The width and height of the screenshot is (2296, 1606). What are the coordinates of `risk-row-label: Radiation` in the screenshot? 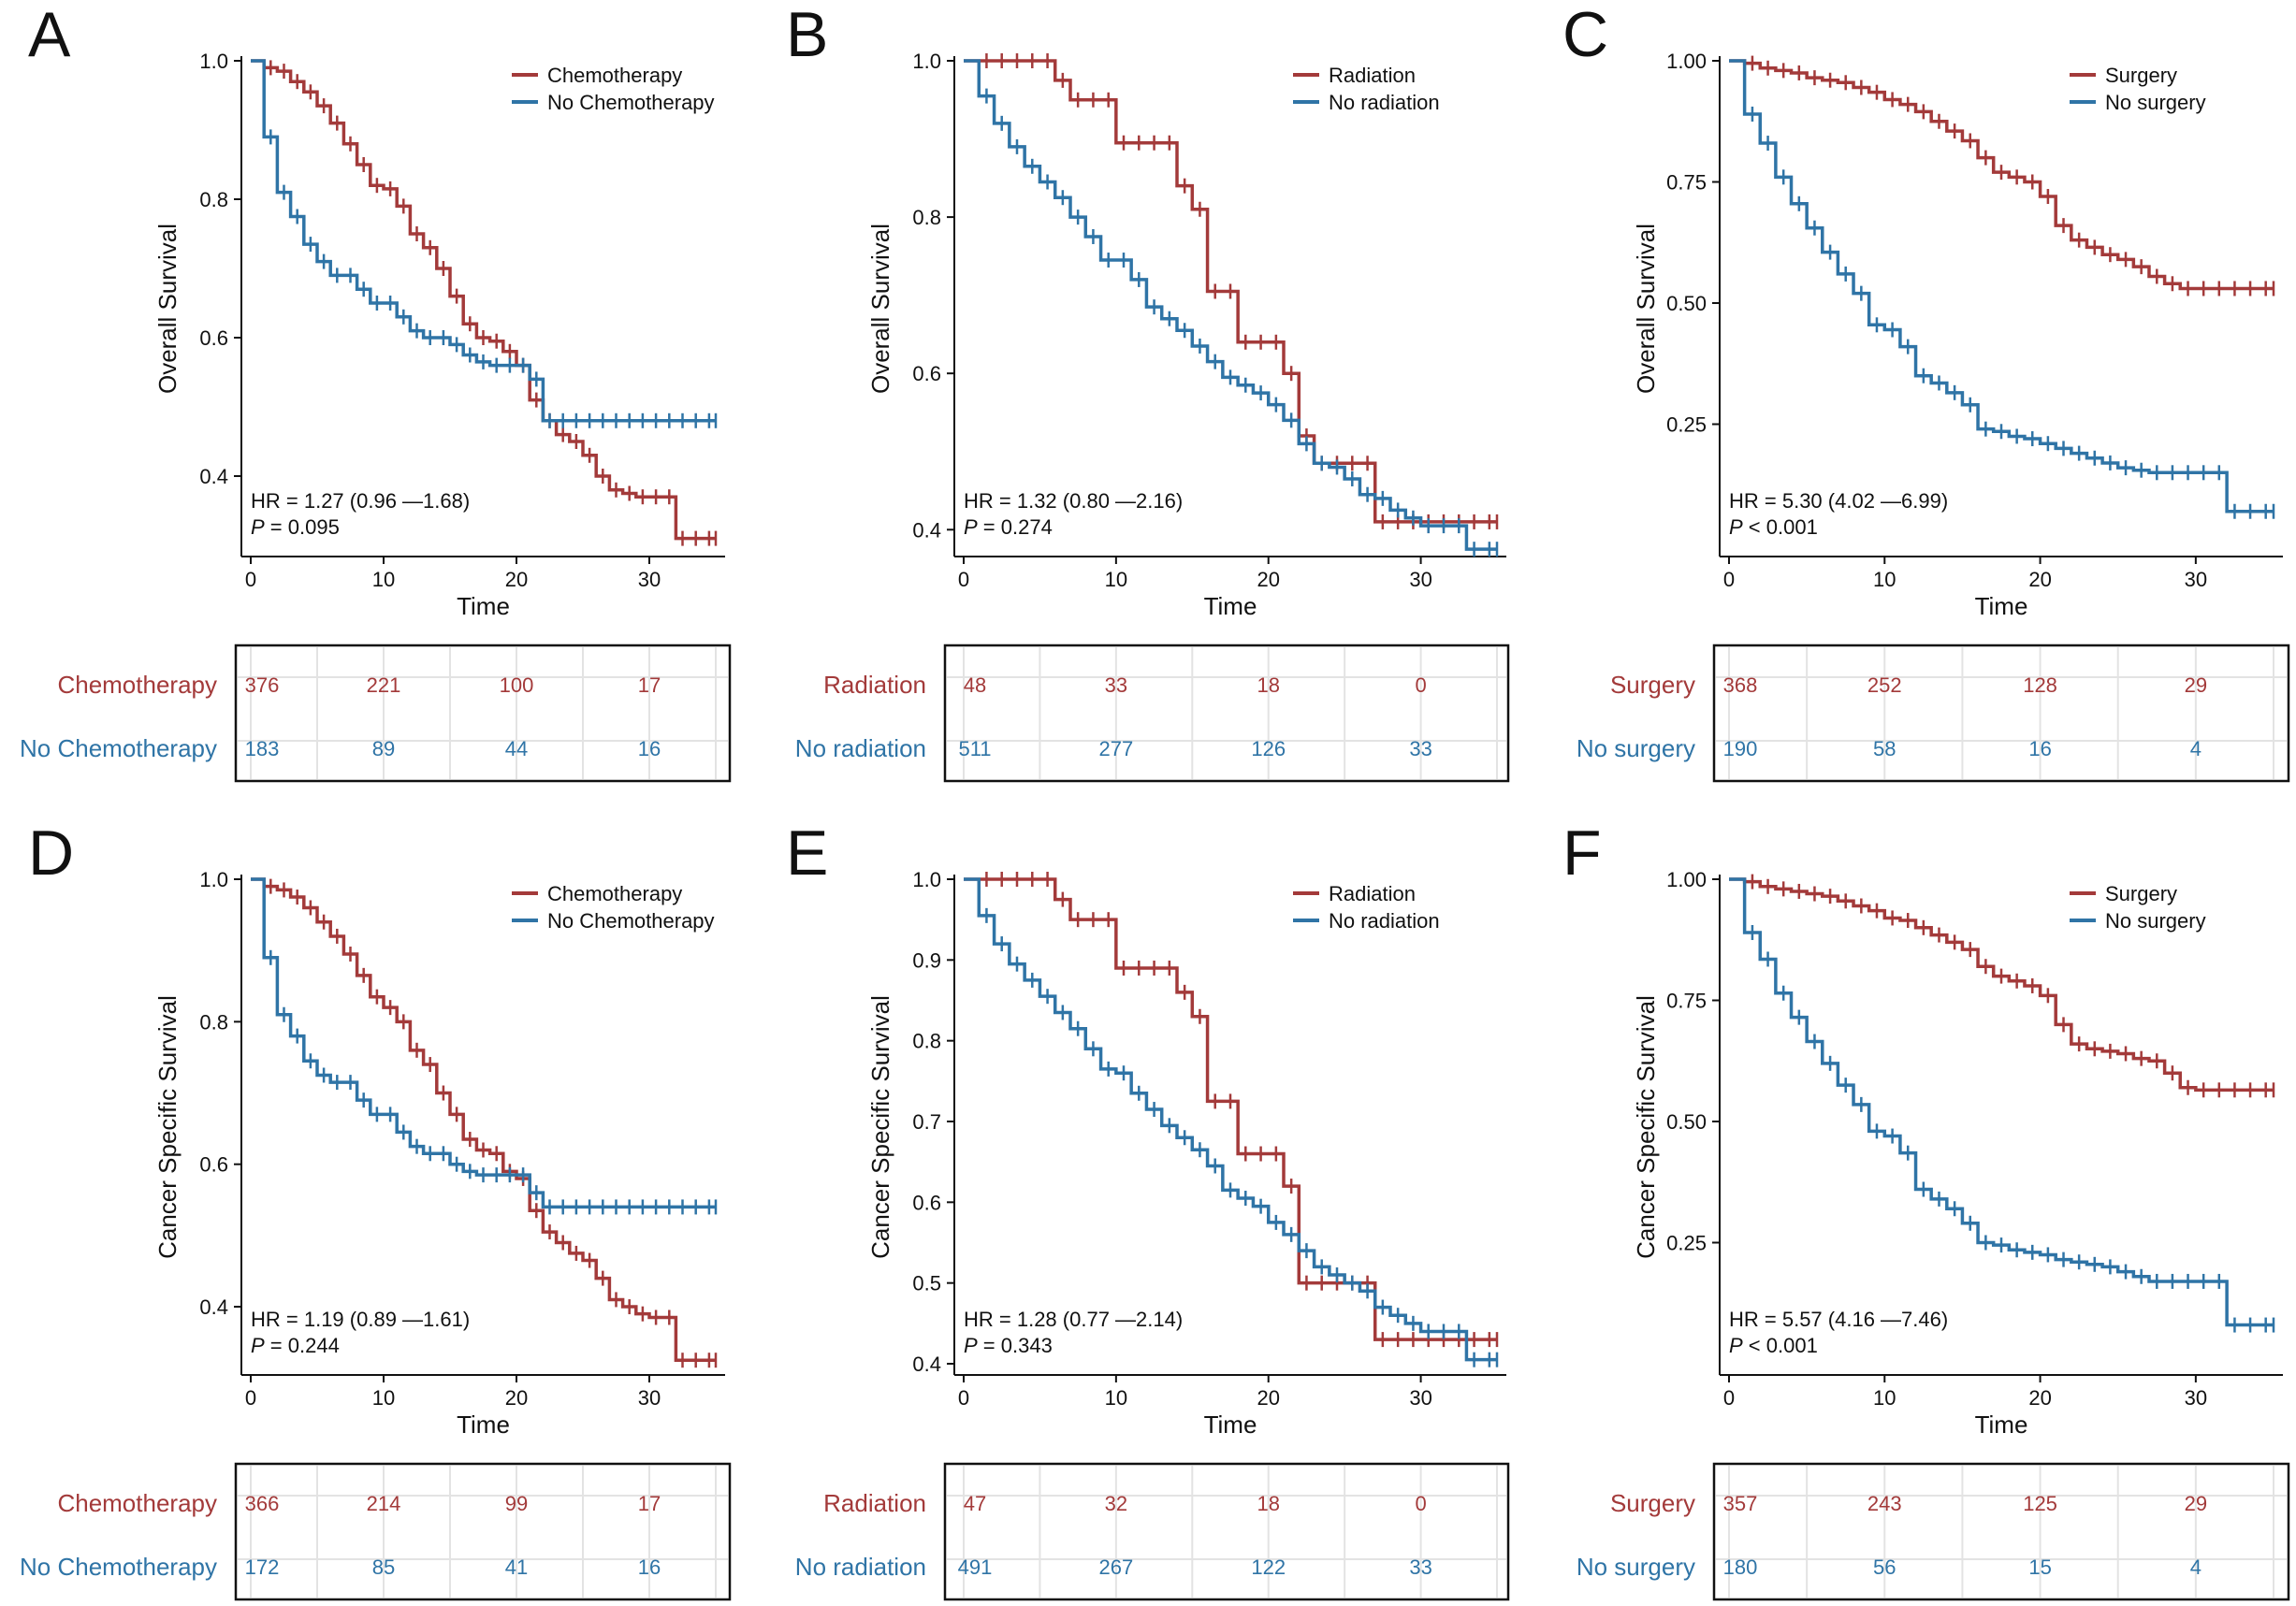 It's located at (874, 685).